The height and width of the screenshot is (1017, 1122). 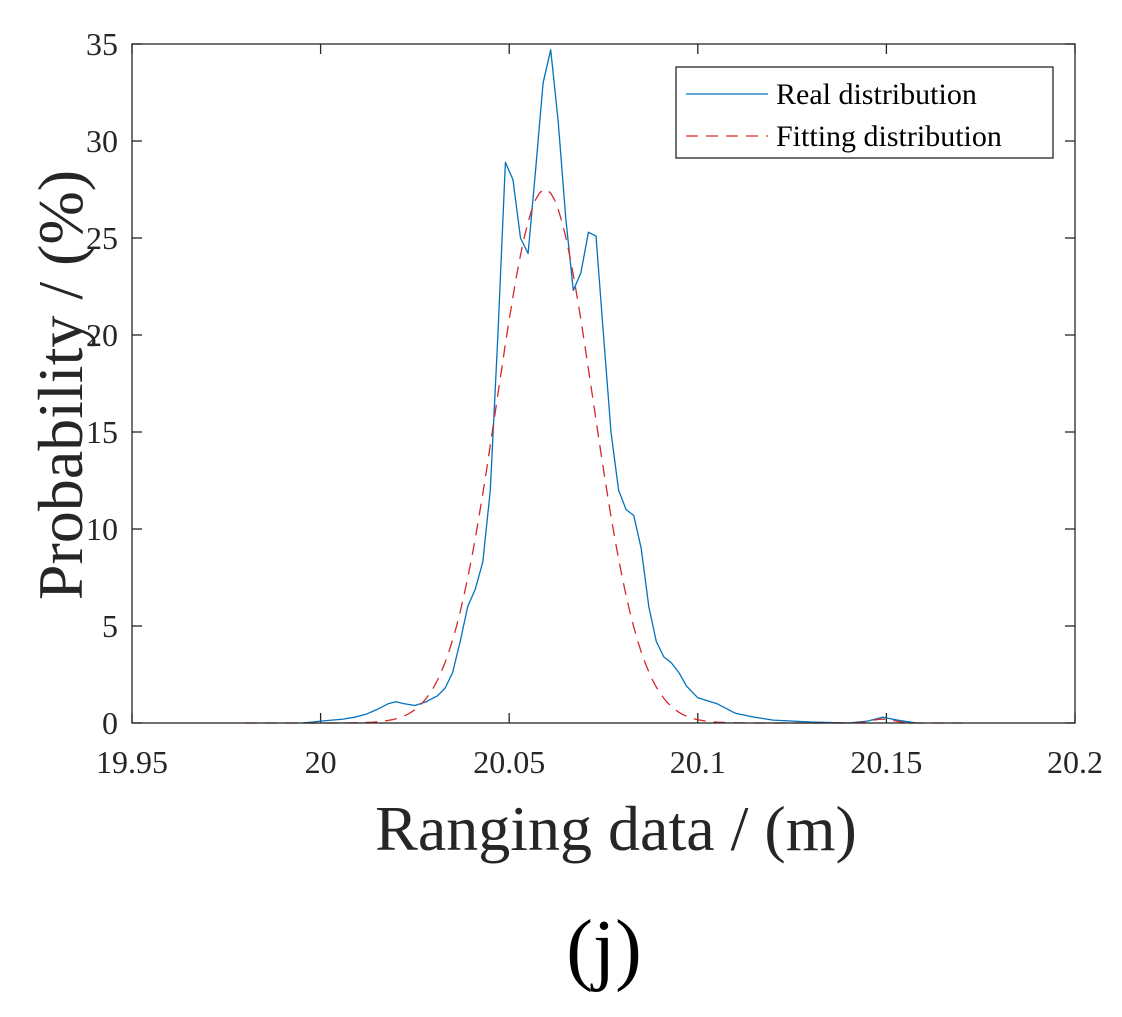 I want to click on x-tick-label: 20, so click(x=321, y=762).